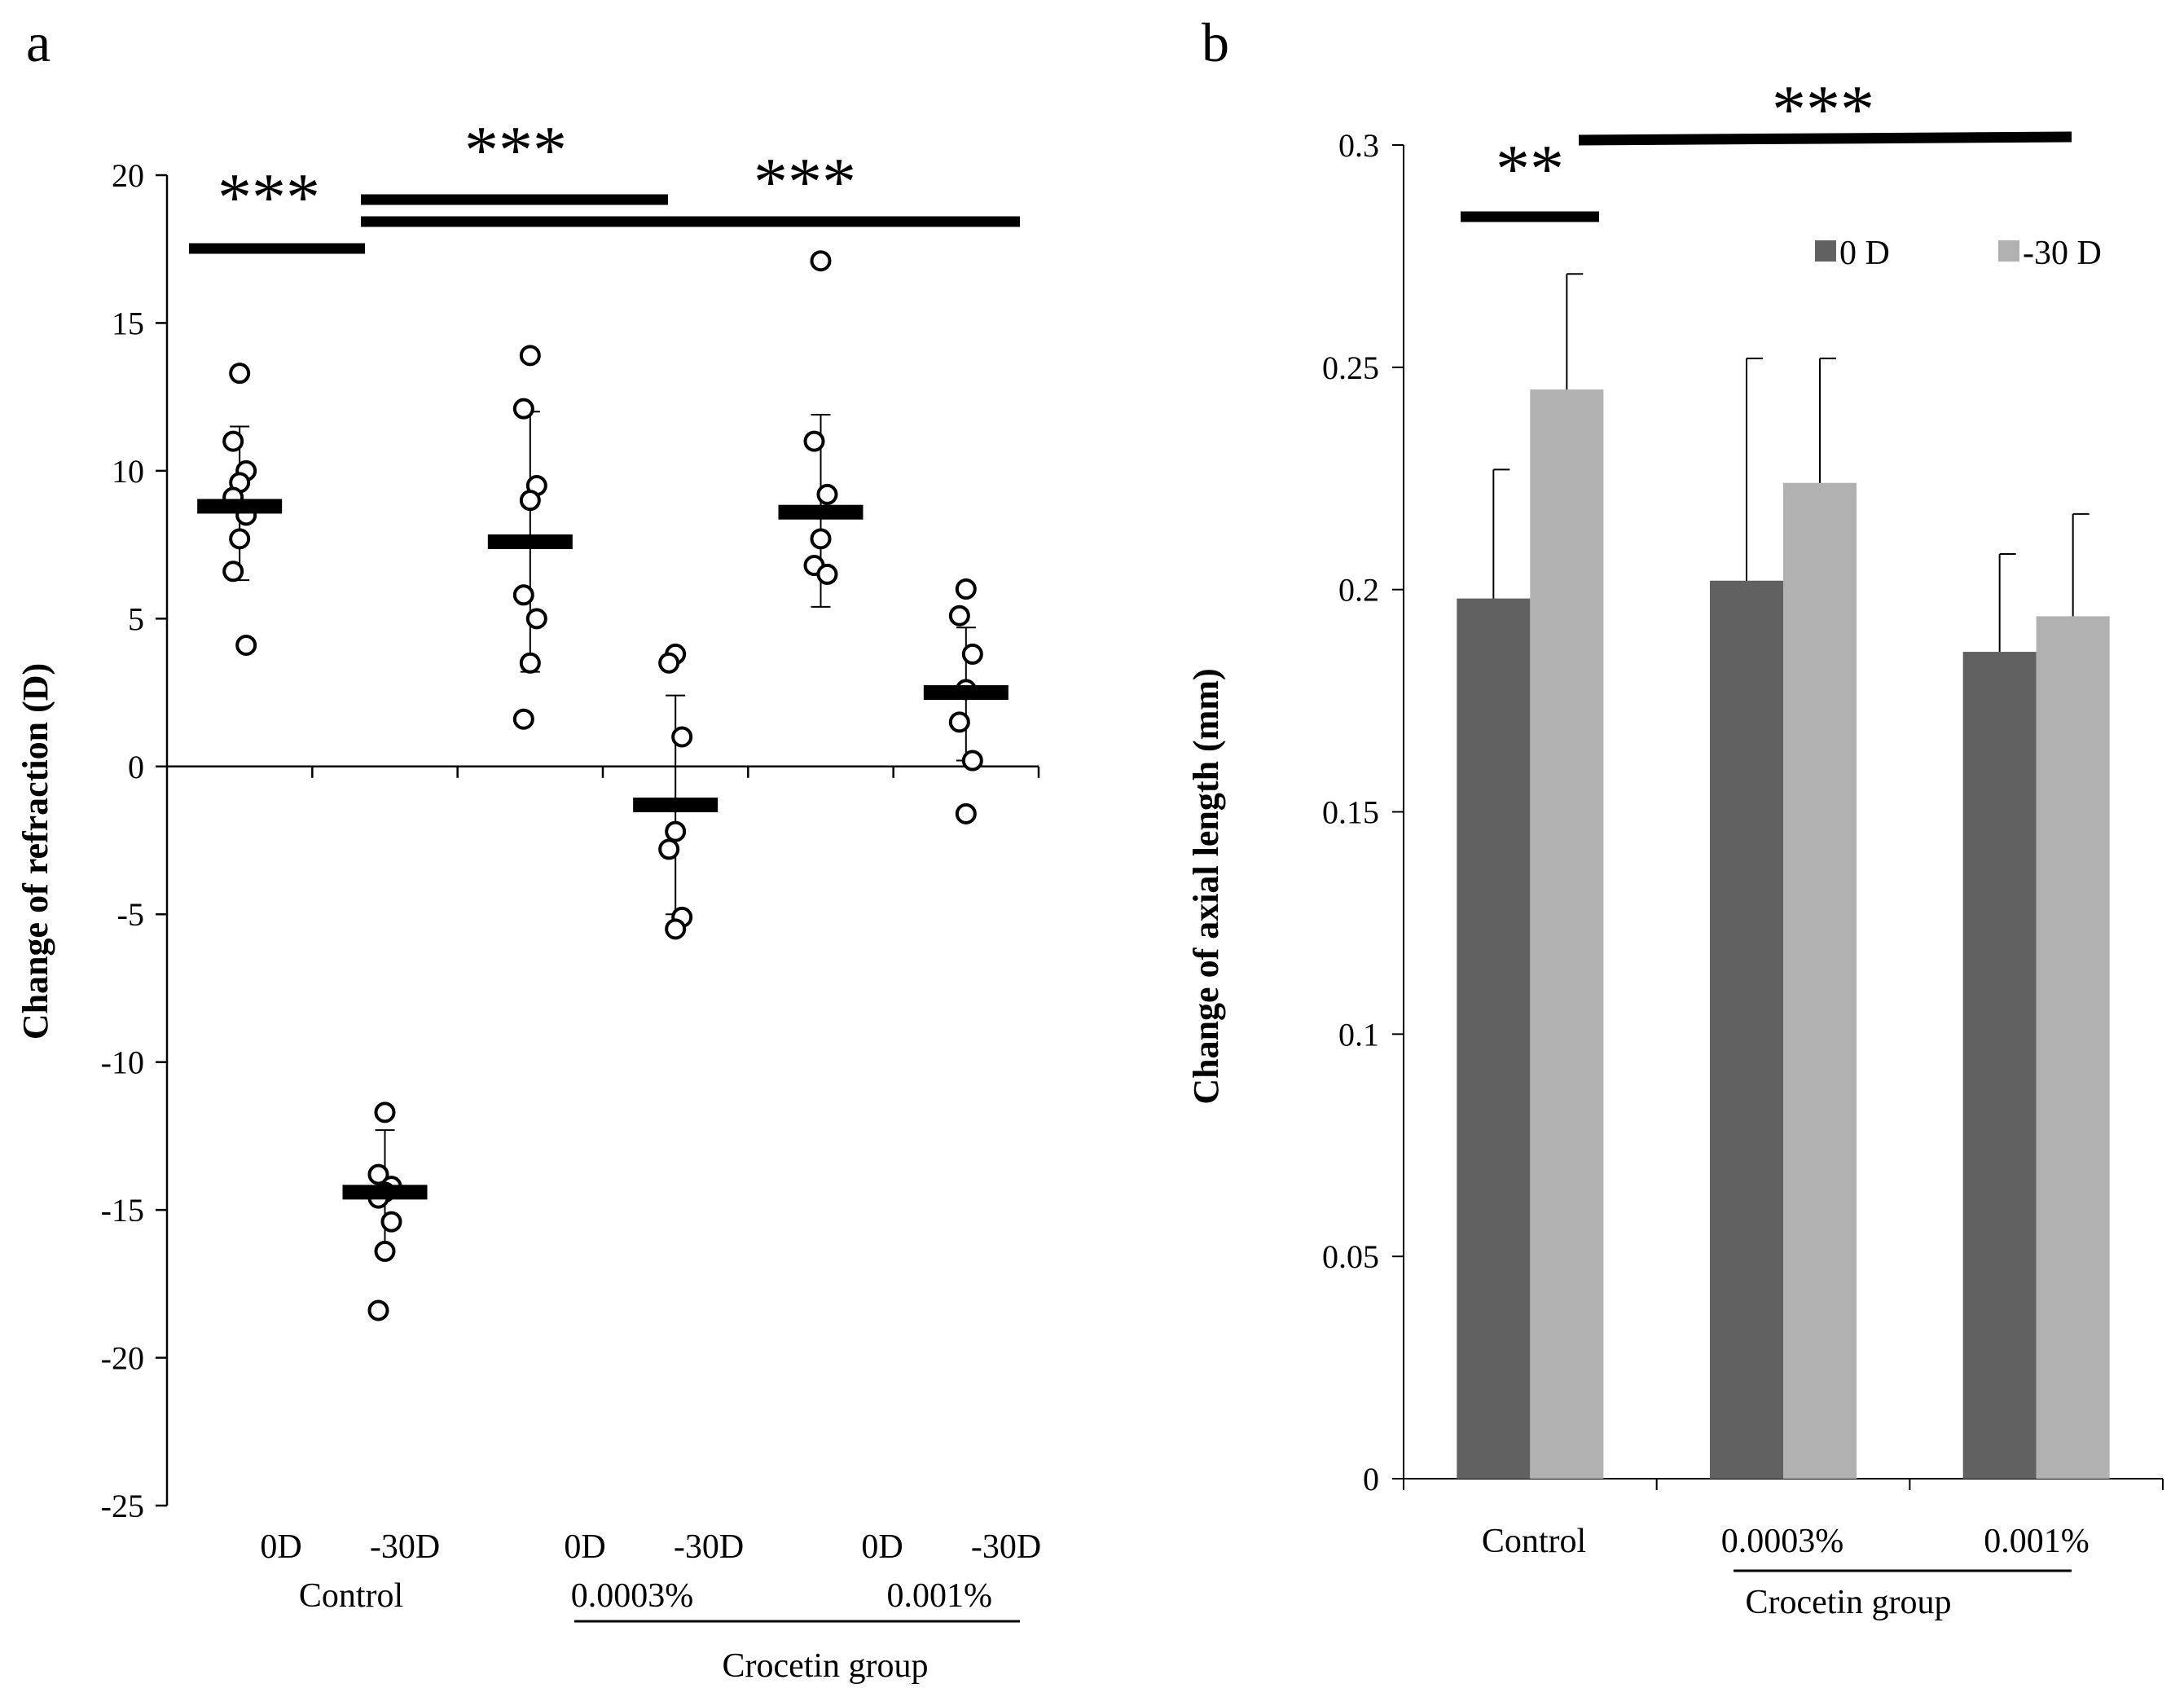 Image resolution: width=2184 pixels, height=1706 pixels. Describe the element at coordinates (122, 1062) in the screenshot. I see `panel-a-y-tick-label: -10` at that location.